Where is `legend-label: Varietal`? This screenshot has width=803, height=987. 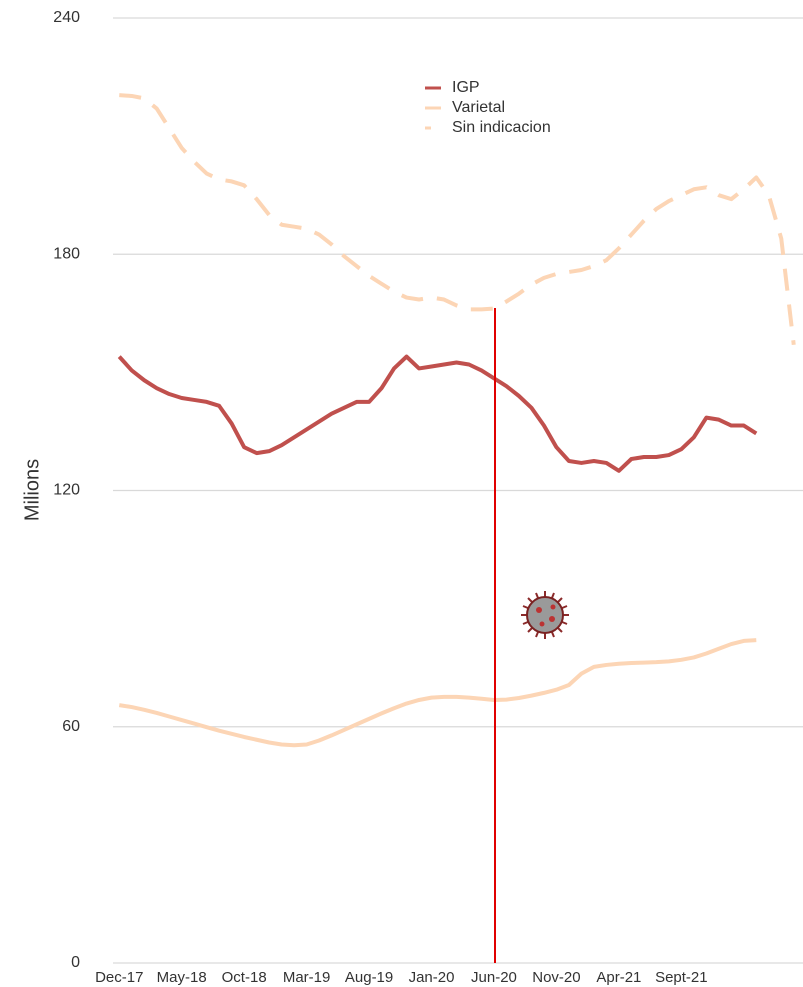
legend-label: Varietal is located at coordinates (478, 107).